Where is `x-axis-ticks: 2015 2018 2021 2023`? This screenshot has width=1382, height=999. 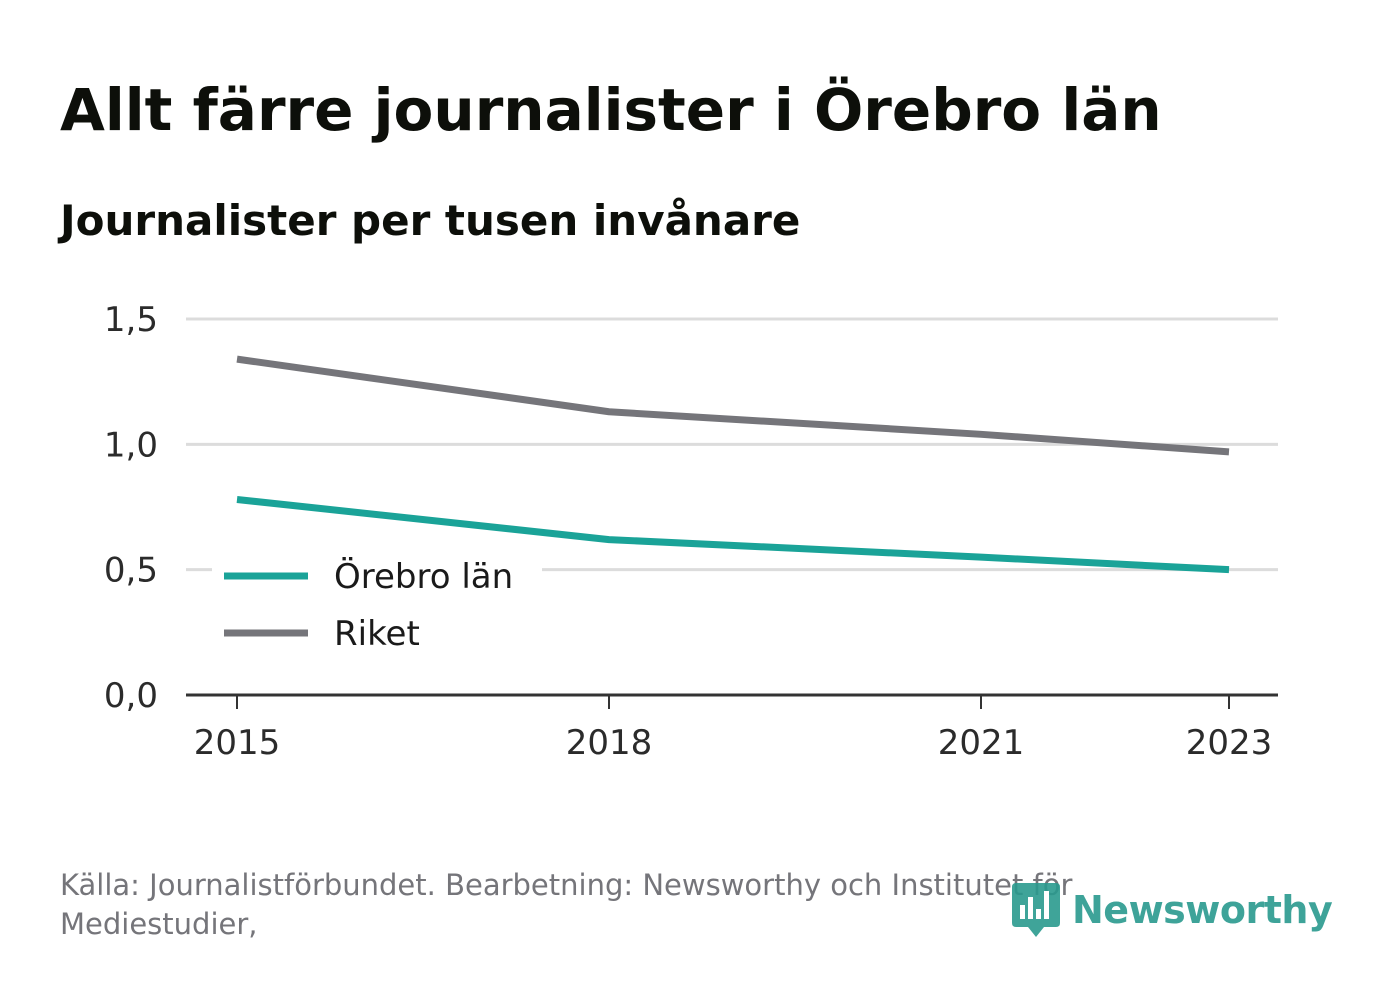 x-axis-ticks: 2015 2018 2021 2023 is located at coordinates (733, 729).